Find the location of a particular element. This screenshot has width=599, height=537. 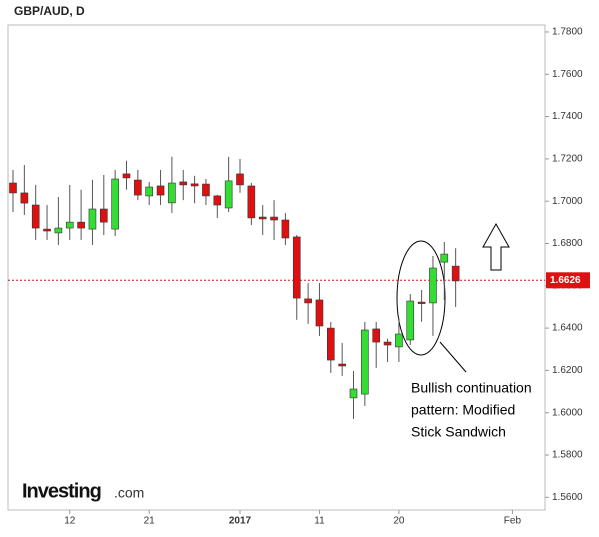

y-tick-label: 1.5600 is located at coordinates (567, 497).